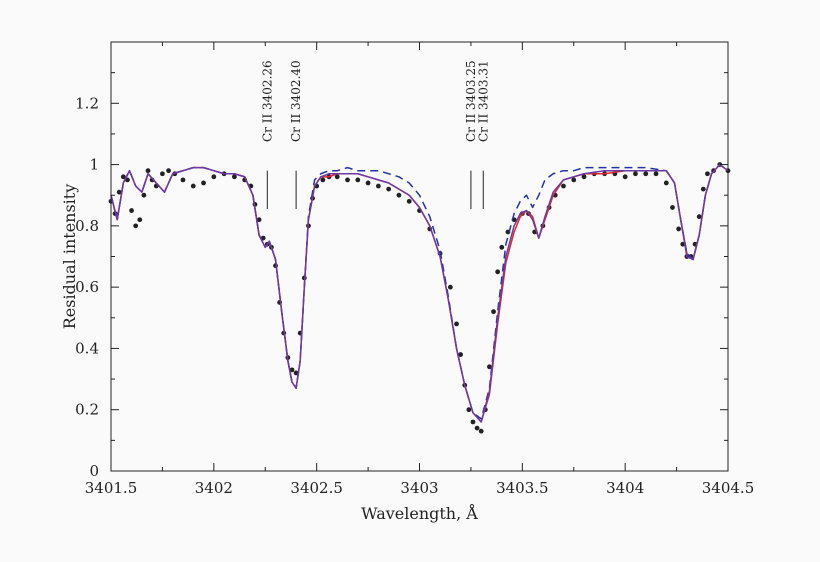  What do you see at coordinates (87, 348) in the screenshot?
I see `y-tick-label: 0.4` at bounding box center [87, 348].